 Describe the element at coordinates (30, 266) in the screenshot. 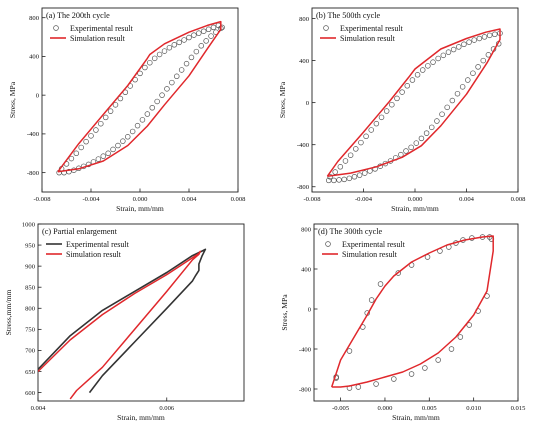

I see `y-tick-label: 900` at that location.